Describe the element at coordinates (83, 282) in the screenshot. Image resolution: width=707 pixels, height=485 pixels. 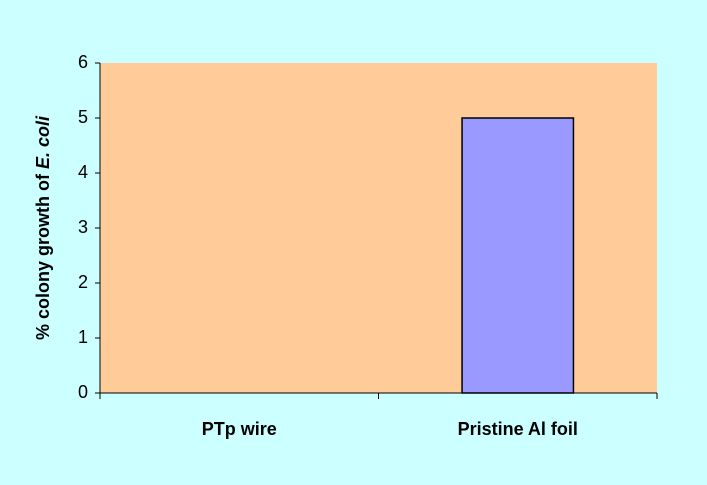
I see `y-tick-label: 2` at that location.